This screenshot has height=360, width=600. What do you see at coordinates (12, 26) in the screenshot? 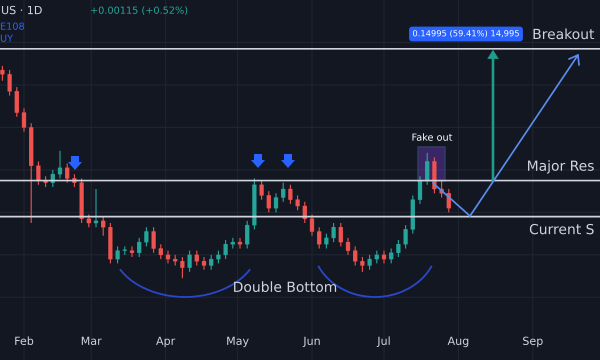
I see `text: E108` at bounding box center [12, 26].